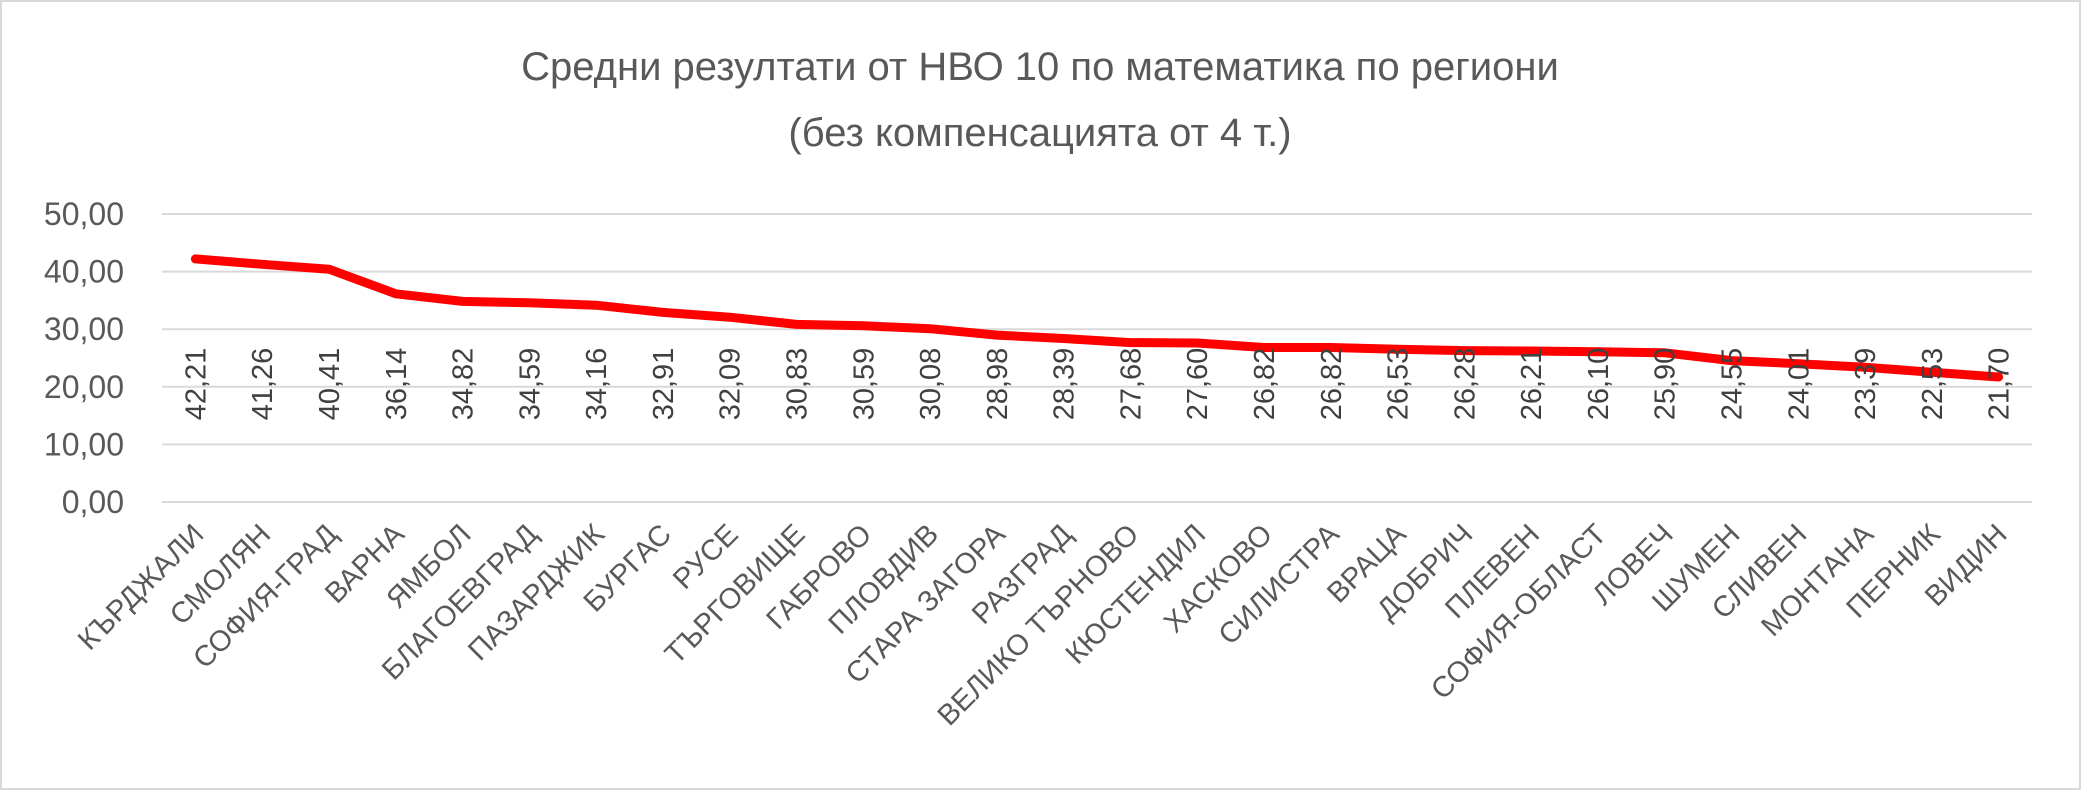 The width and height of the screenshot is (2081, 790). I want to click on series-line-layer, so click(1097, 318).